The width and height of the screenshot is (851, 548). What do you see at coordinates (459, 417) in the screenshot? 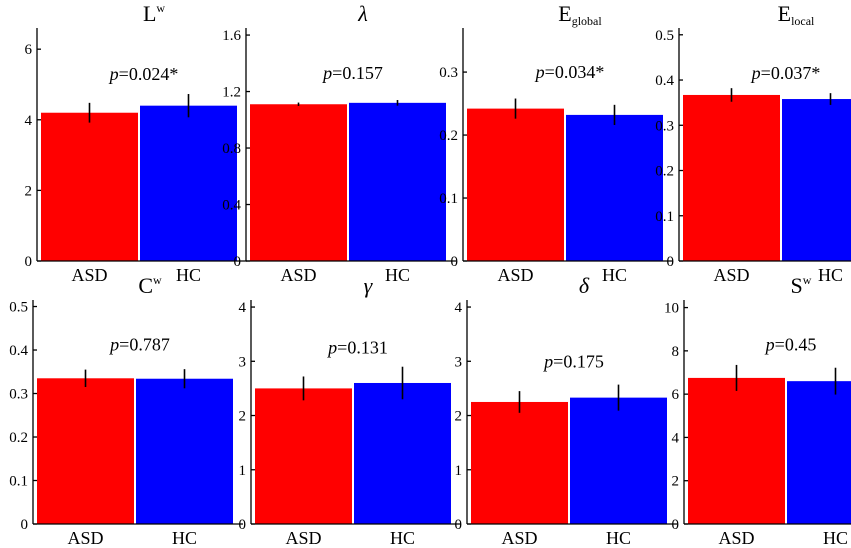
I see `y-tick-label: 2` at bounding box center [459, 417].